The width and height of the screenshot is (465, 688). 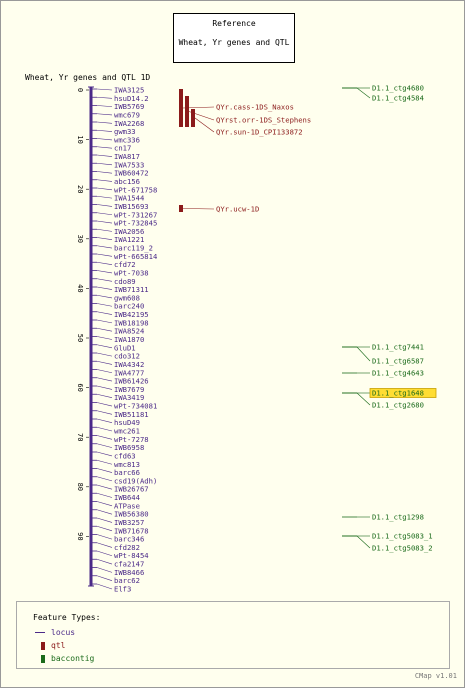 What do you see at coordinates (80, 239) in the screenshot?
I see `axis-tick-label: 30` at bounding box center [80, 239].